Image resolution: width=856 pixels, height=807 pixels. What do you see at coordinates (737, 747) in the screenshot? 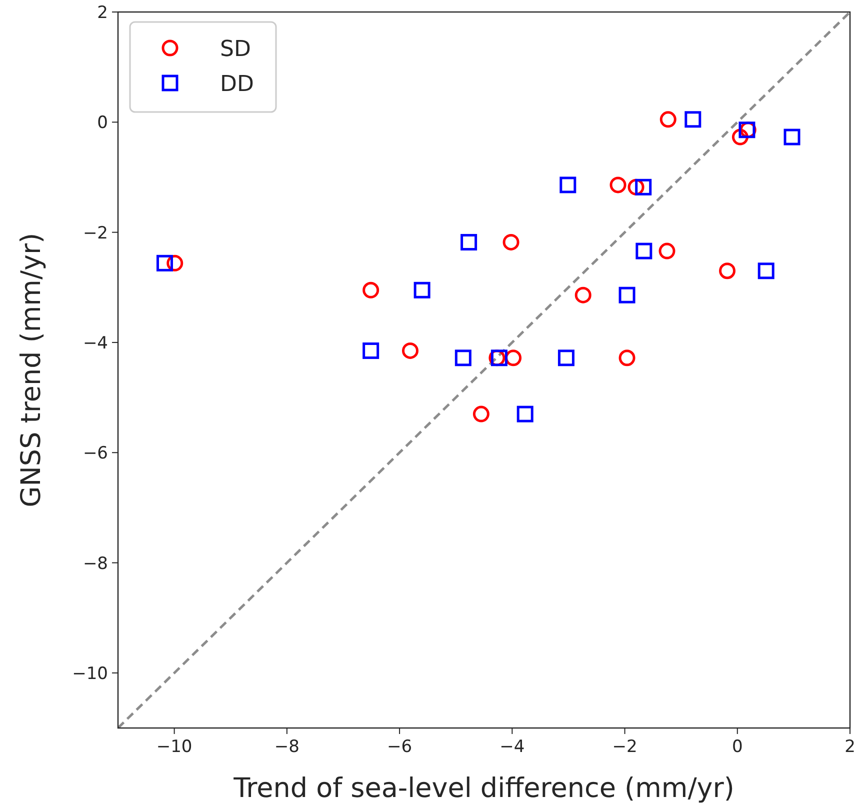
I see `x-tick-label: 0` at bounding box center [737, 747].